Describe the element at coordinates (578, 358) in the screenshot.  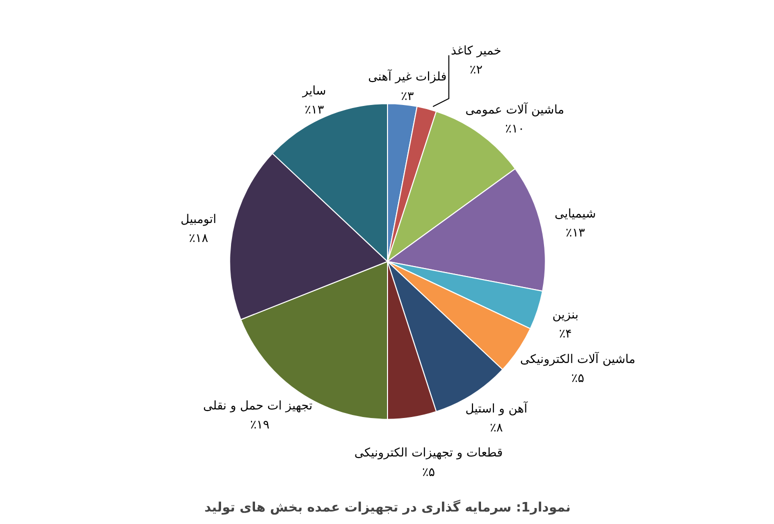
I see `slice-label: ماشین آلات الکترونیکی` at that location.